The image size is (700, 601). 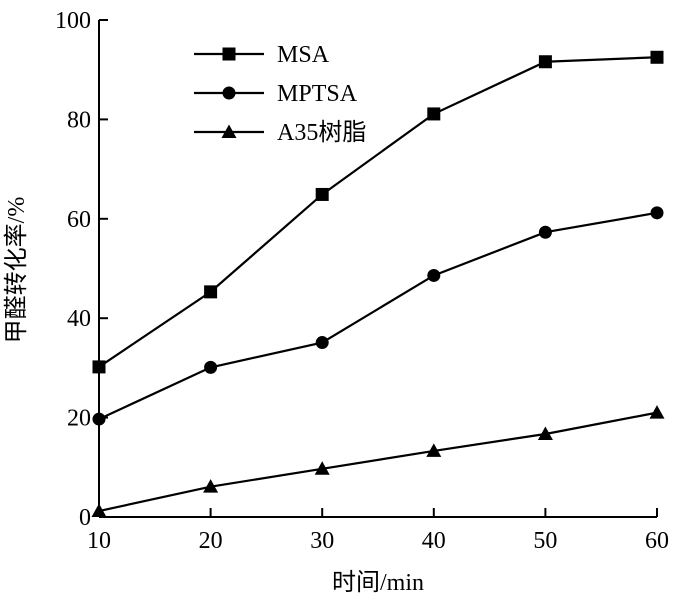 I want to click on y-tick-label: 20, so click(x=79, y=419).